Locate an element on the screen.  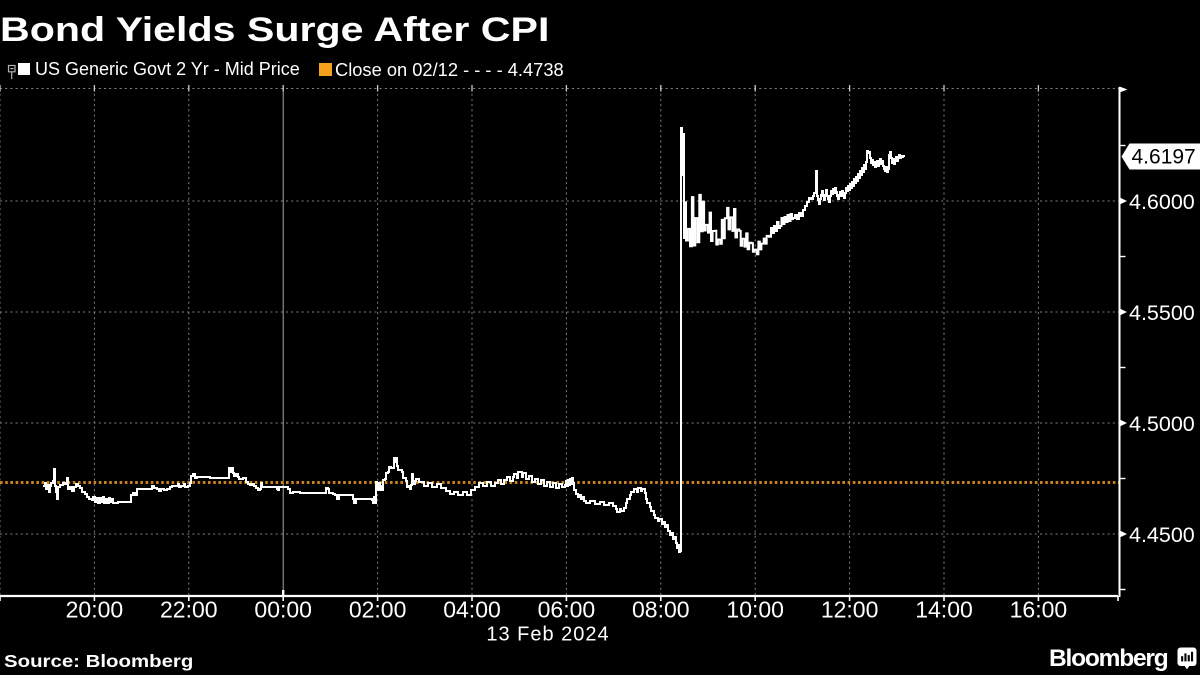
svg-text: 02:00 is located at coordinates (378, 610).